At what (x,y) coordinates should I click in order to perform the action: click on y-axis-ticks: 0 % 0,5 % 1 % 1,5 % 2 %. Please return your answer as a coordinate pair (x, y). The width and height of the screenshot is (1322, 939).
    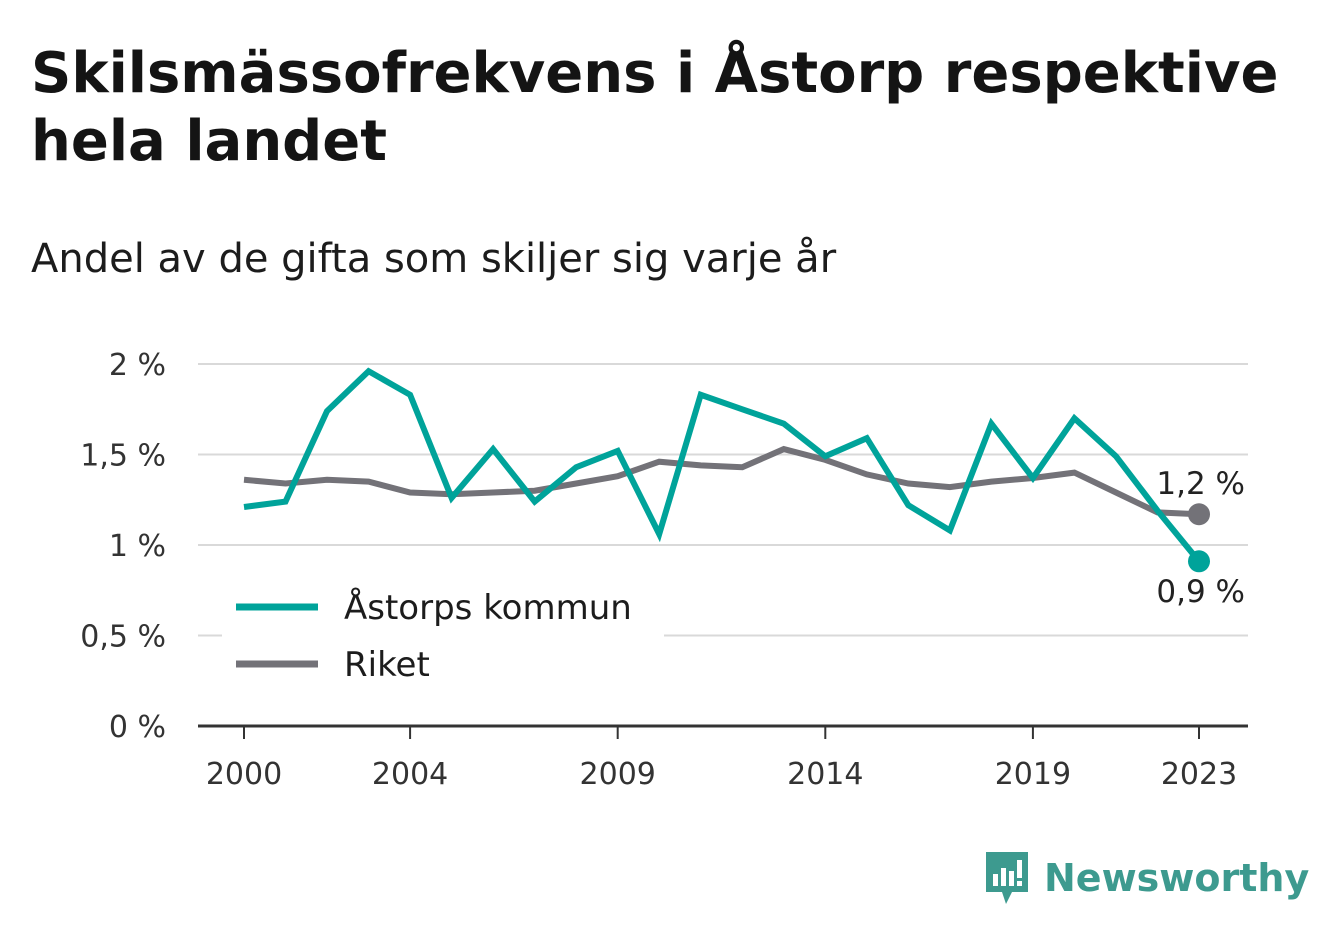
    Looking at the image, I should click on (123, 546).